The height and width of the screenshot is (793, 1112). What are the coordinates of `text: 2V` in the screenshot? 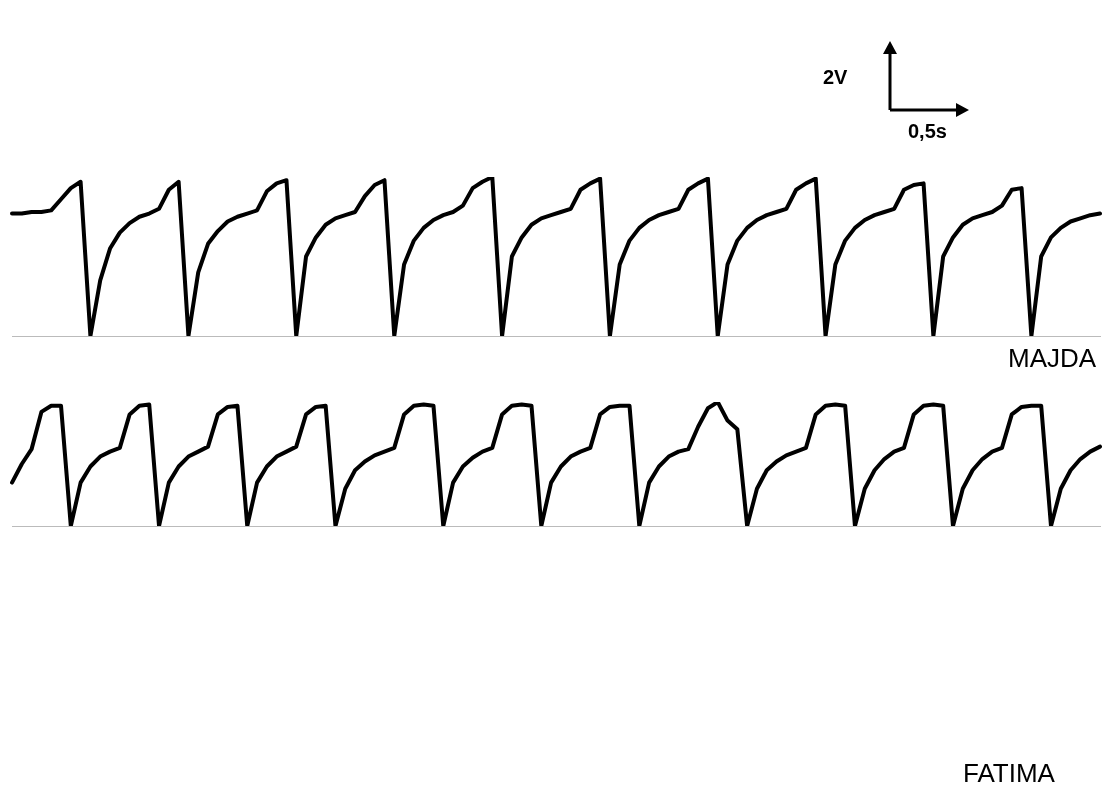 It's located at (835, 77).